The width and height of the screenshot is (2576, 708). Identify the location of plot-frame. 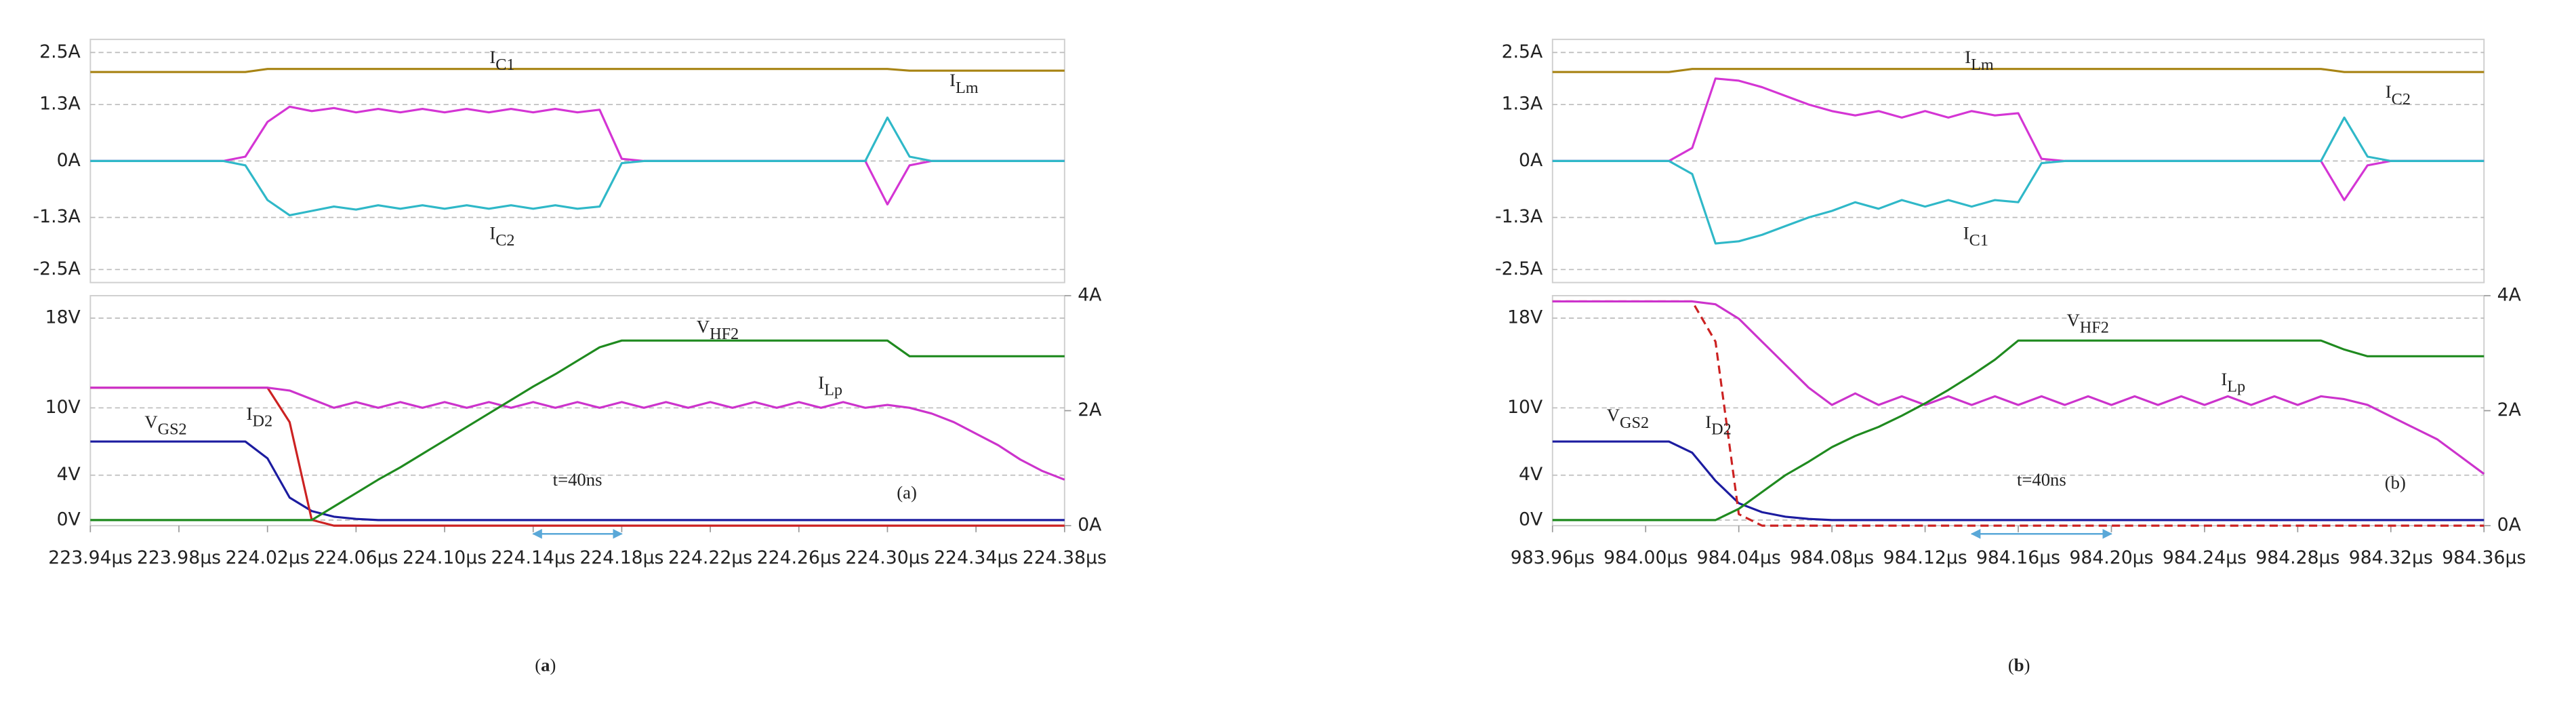
(2018, 411).